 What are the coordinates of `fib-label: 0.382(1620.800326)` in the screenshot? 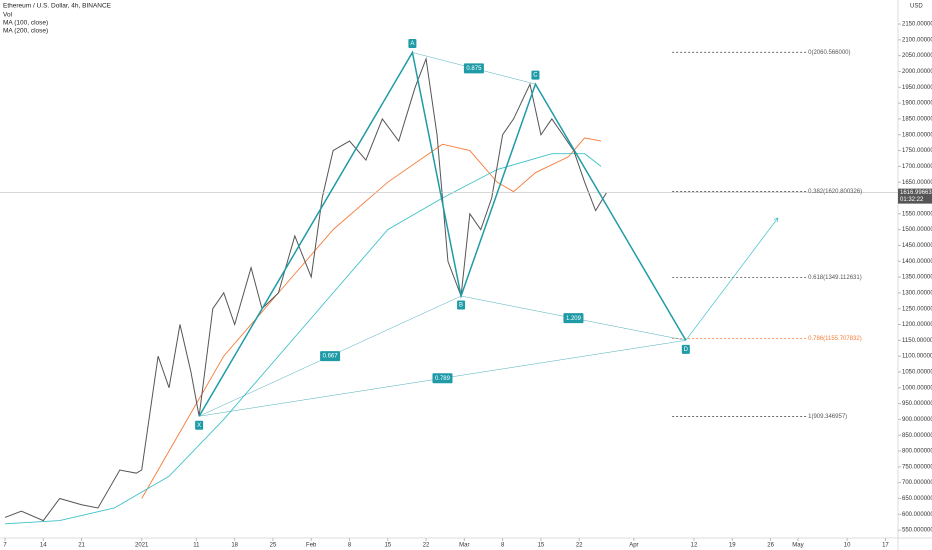 It's located at (835, 192).